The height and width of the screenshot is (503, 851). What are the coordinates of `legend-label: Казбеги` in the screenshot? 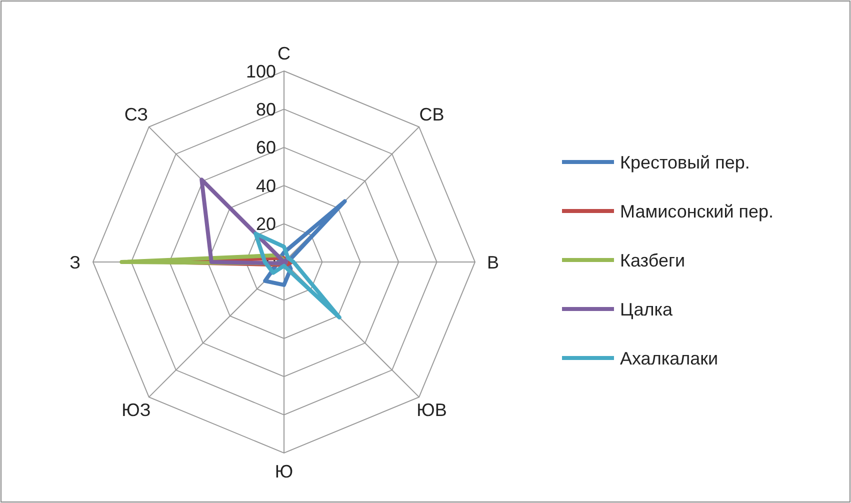 It's located at (653, 260).